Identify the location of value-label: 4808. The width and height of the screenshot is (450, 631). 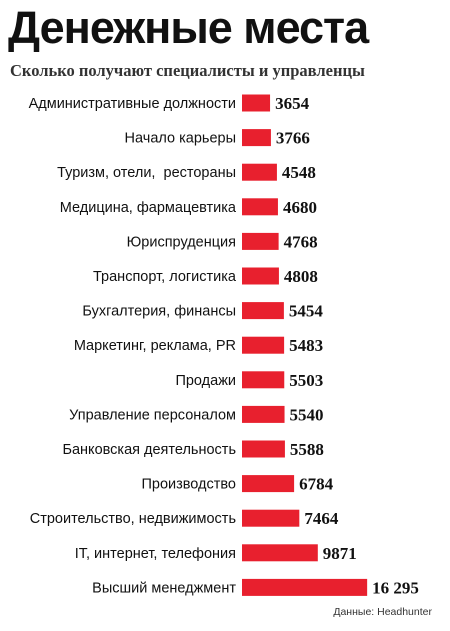
(301, 276).